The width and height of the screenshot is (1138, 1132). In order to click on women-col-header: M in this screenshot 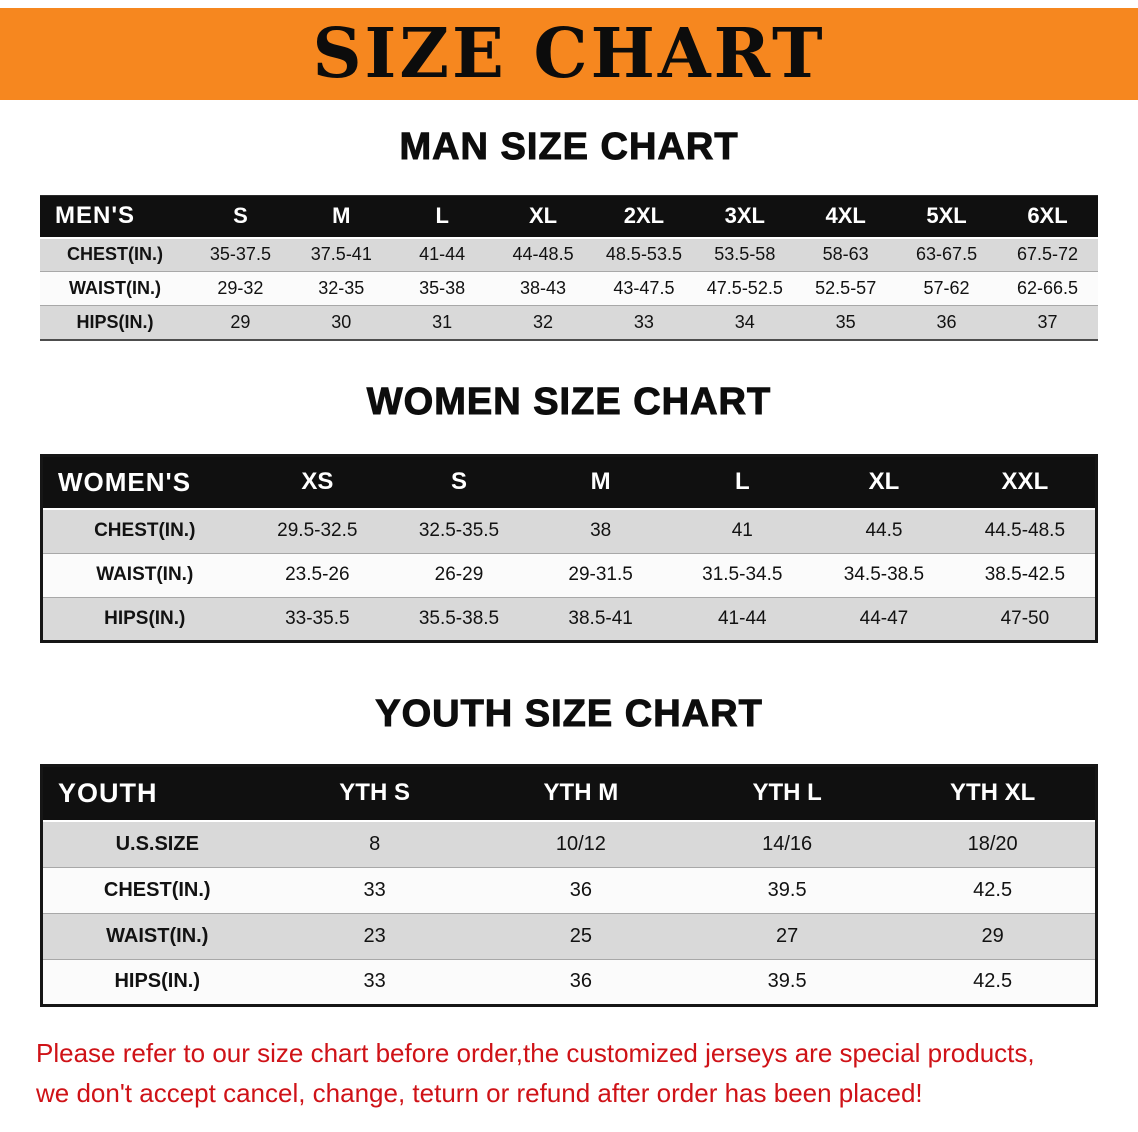, I will do `click(600, 482)`.